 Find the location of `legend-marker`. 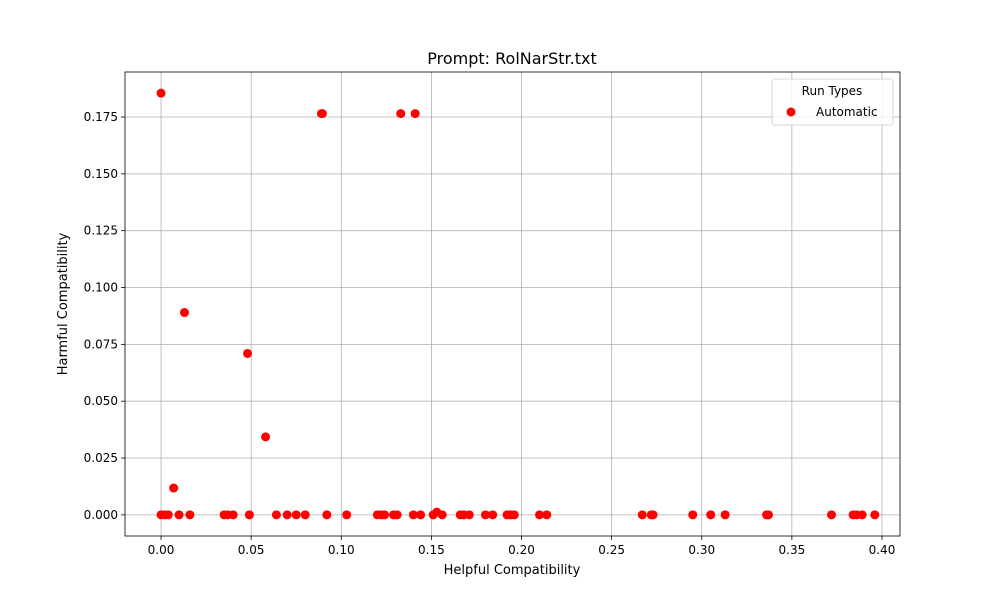

legend-marker is located at coordinates (791, 112).